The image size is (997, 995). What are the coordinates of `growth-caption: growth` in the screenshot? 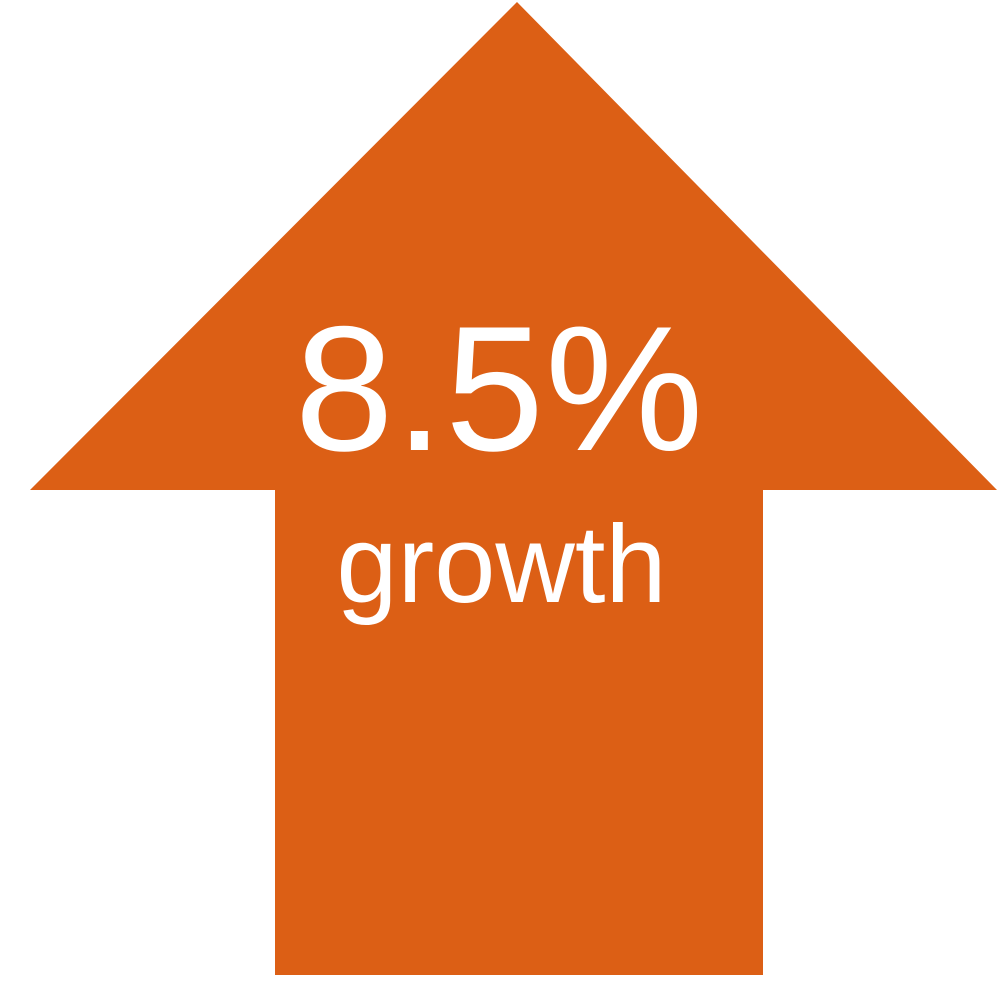 It's located at (501, 564).